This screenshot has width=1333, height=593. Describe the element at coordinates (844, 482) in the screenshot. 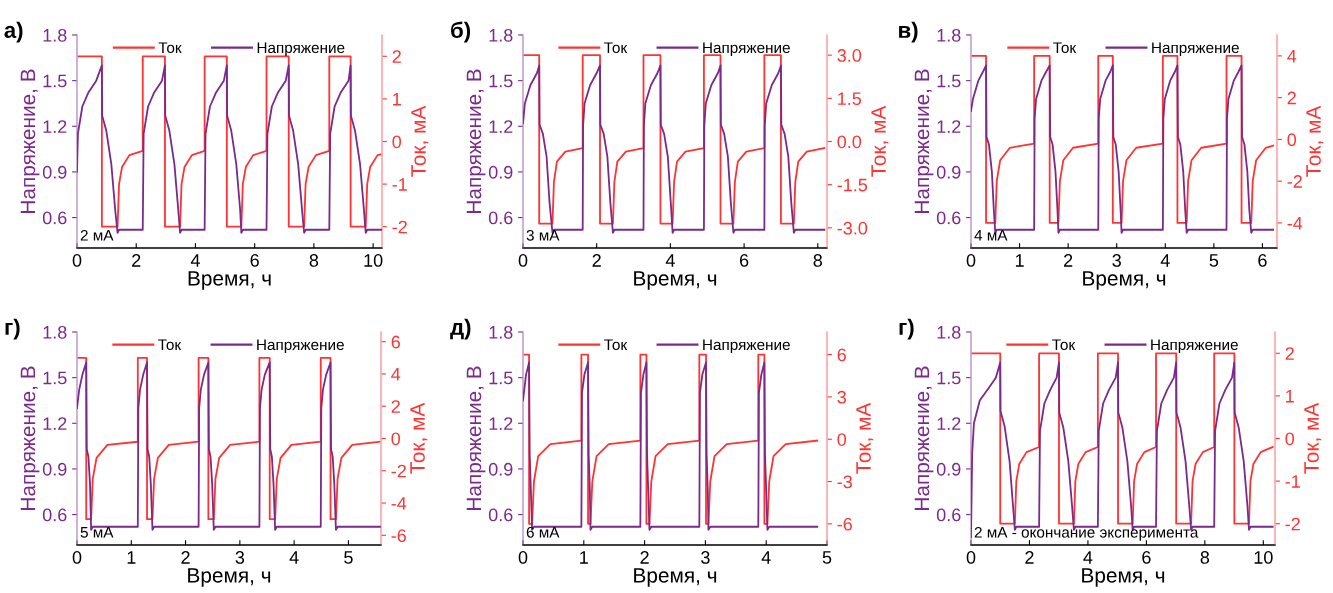

I see `y2-tick-label: -3` at that location.